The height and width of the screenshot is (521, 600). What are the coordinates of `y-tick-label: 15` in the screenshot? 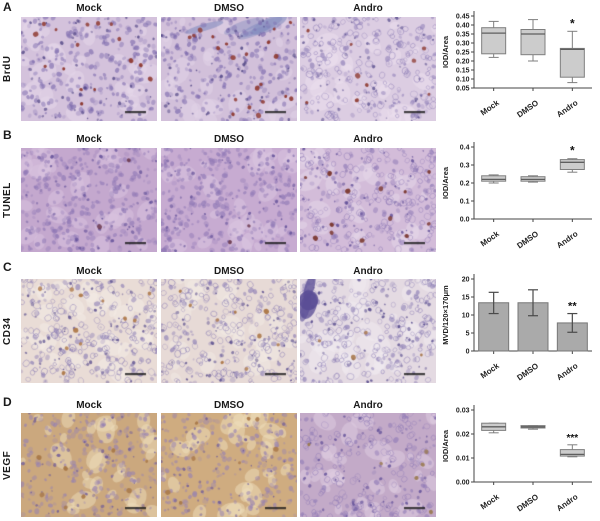 It's located at (466, 297).